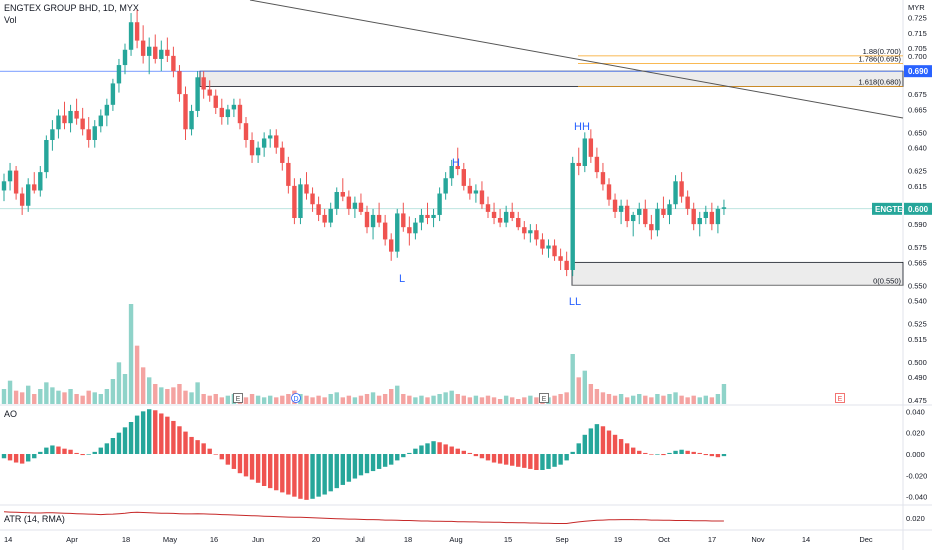 This screenshot has width=932, height=550. I want to click on zone-demand, so click(737, 273).